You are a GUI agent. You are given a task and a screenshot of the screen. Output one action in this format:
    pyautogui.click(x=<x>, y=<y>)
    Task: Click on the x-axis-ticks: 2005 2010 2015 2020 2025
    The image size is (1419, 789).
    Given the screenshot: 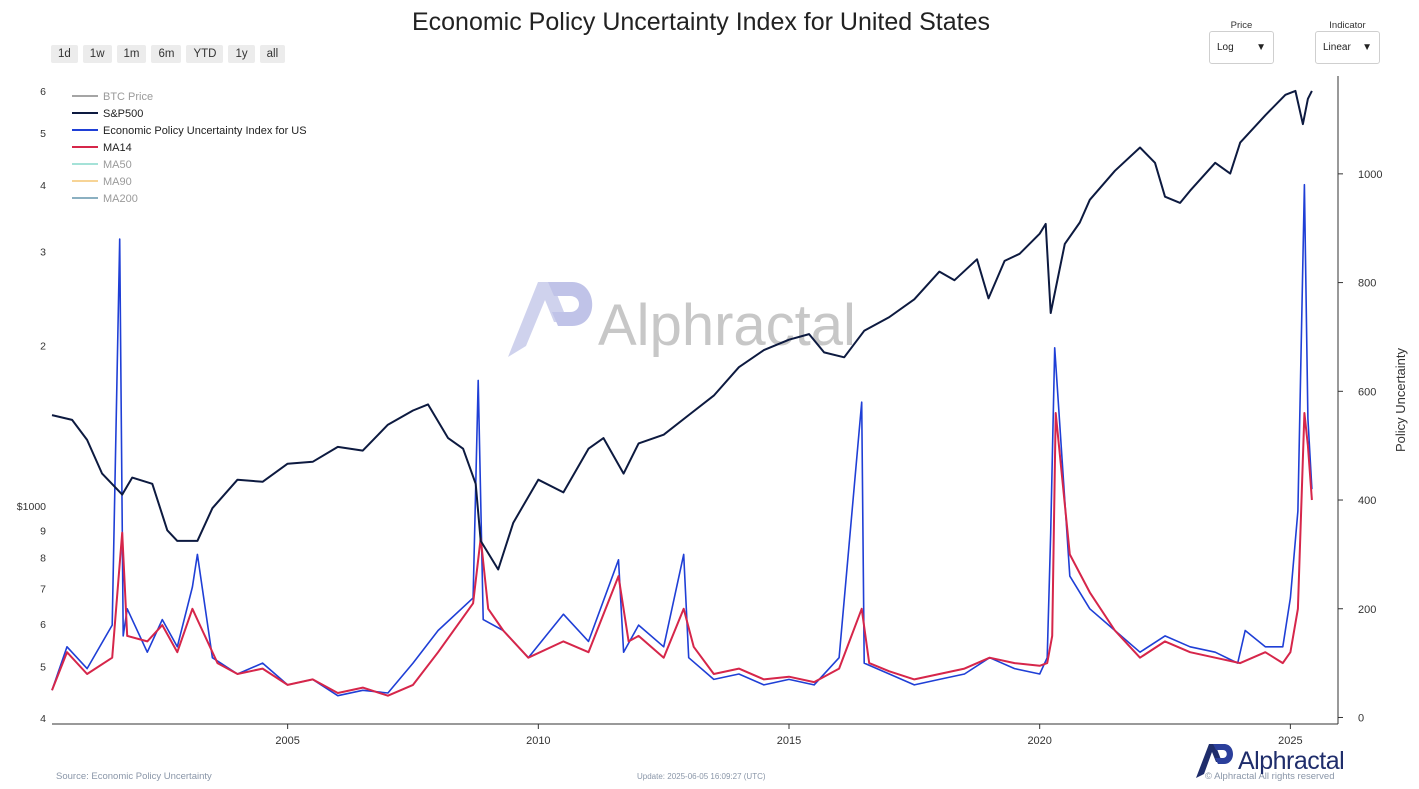 What is the action you would take?
    pyautogui.click(x=789, y=735)
    